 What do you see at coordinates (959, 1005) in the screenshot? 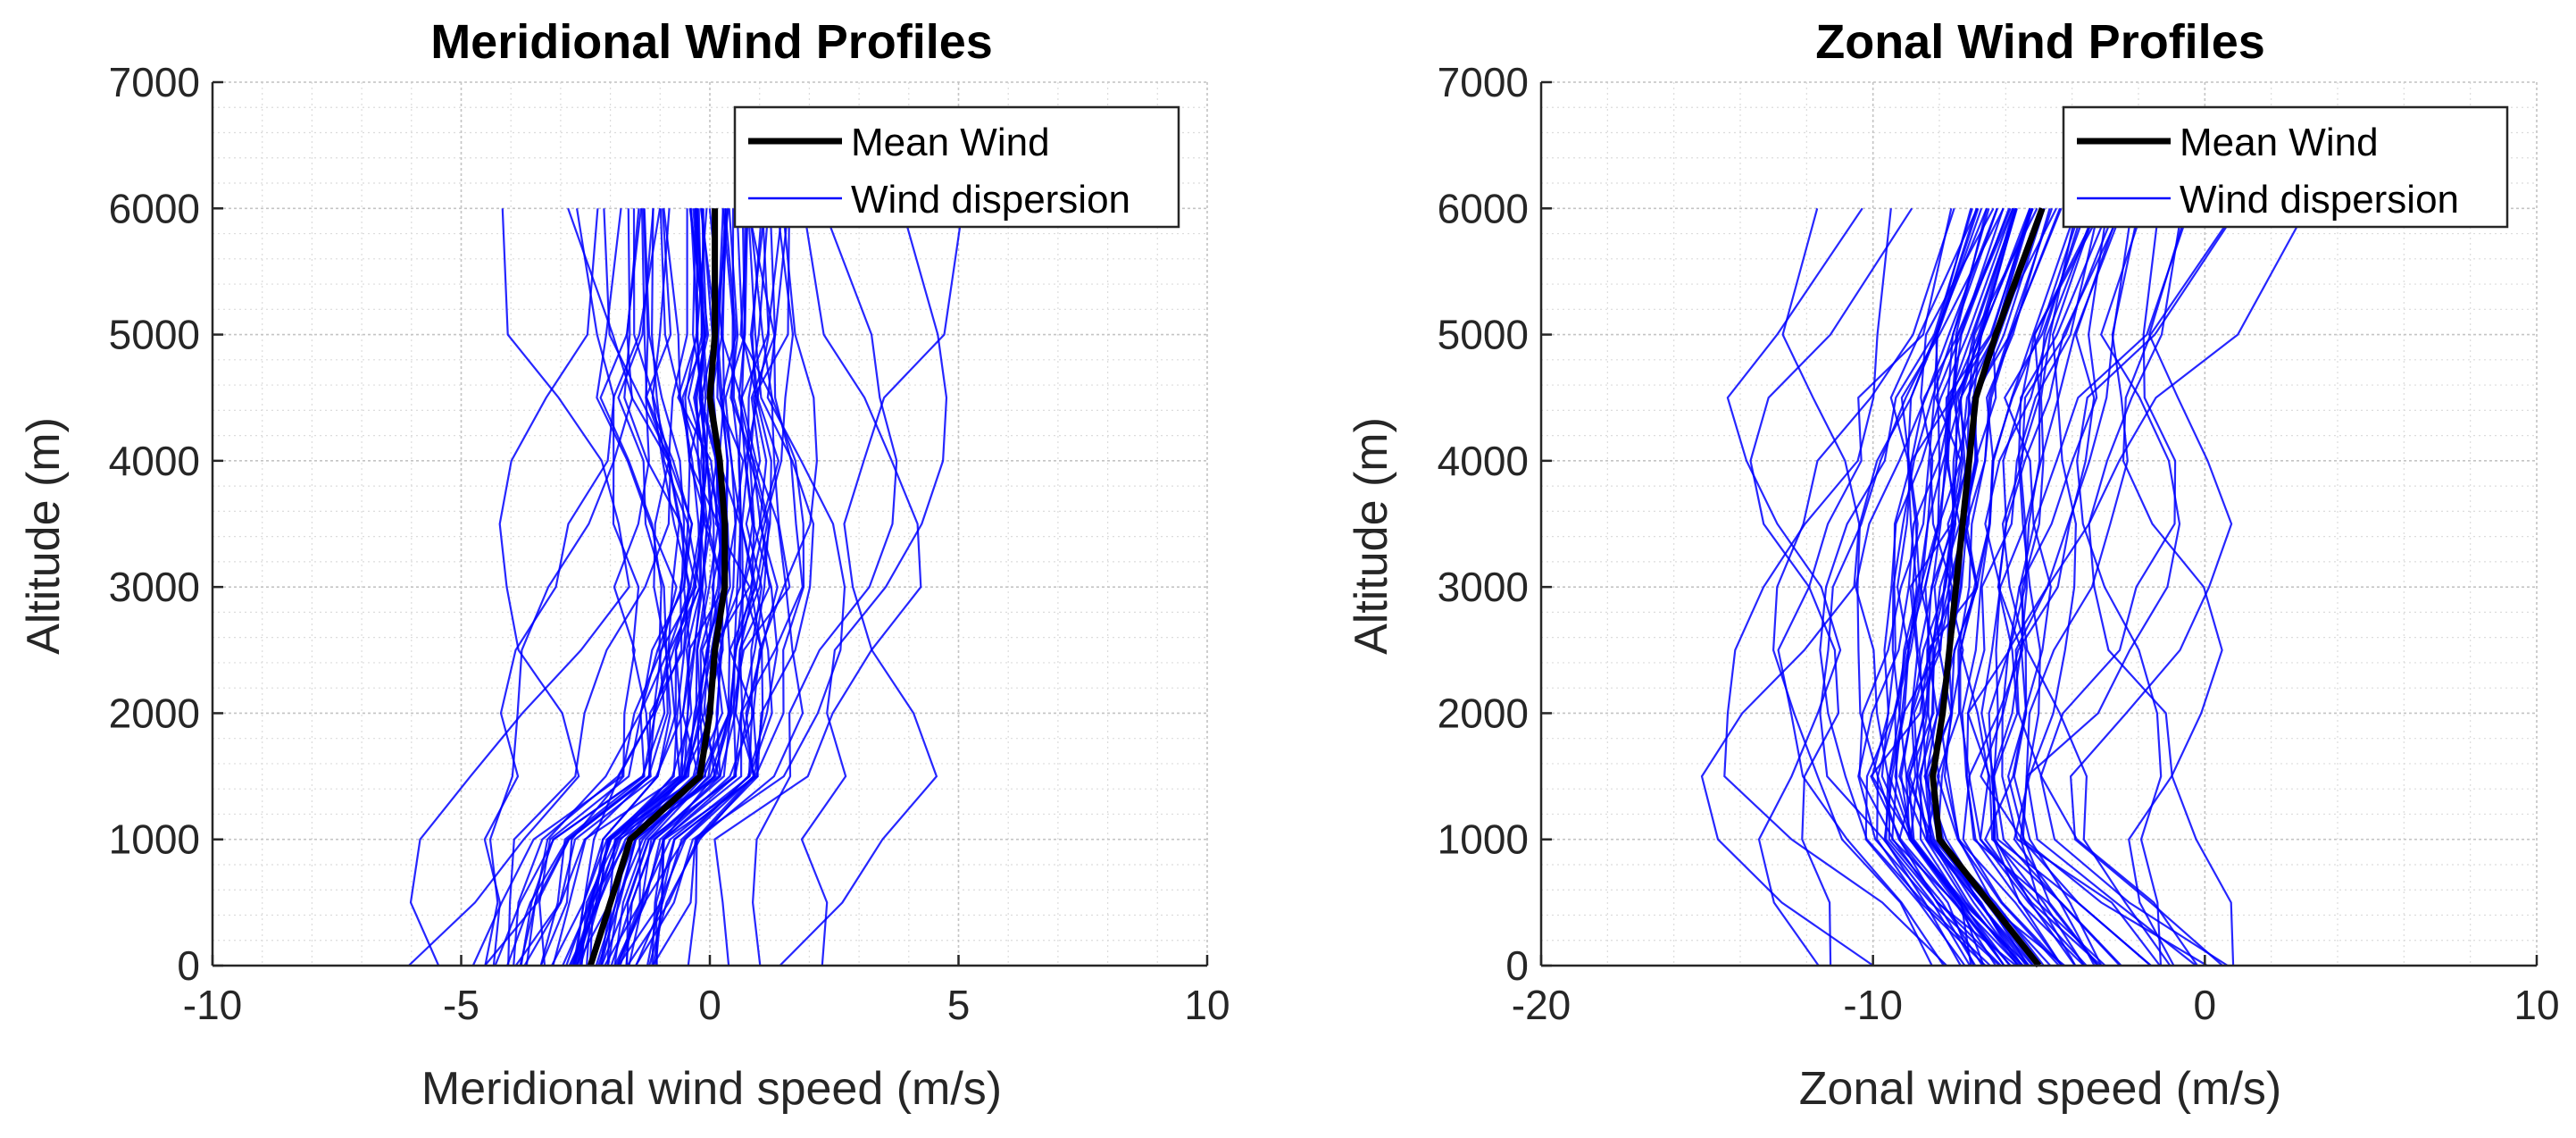
I see `meridional-x-tick-label: 5` at bounding box center [959, 1005].